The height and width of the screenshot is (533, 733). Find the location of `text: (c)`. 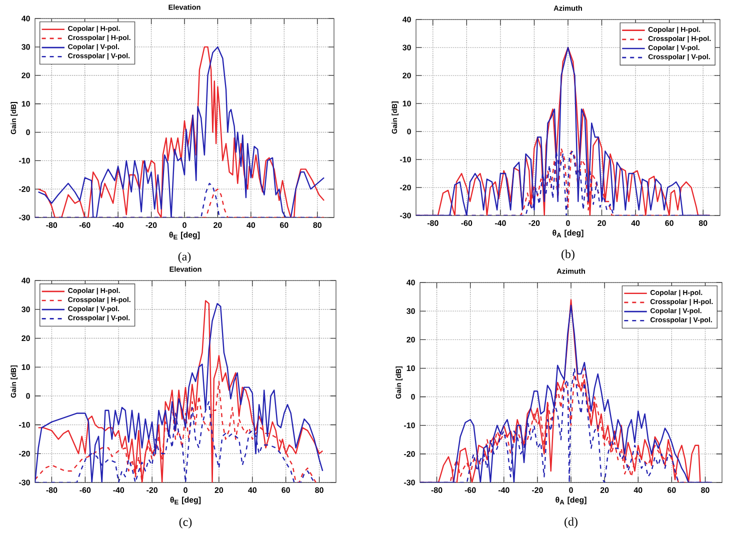

text: (c) is located at coordinates (185, 523).